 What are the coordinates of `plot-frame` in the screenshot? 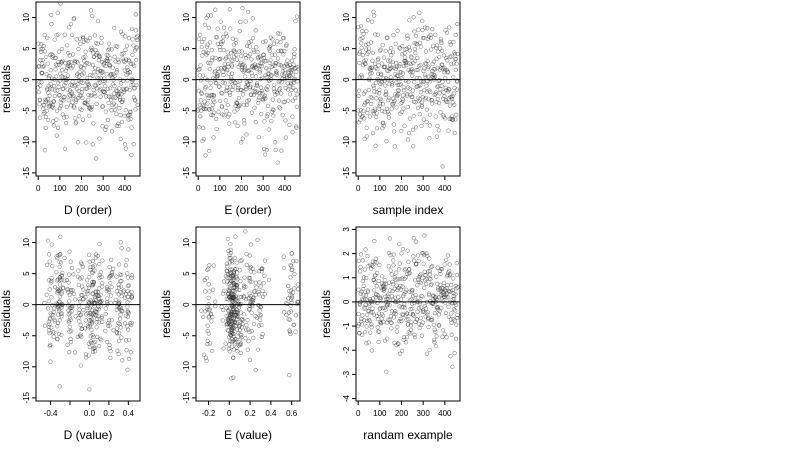 It's located at (88, 89).